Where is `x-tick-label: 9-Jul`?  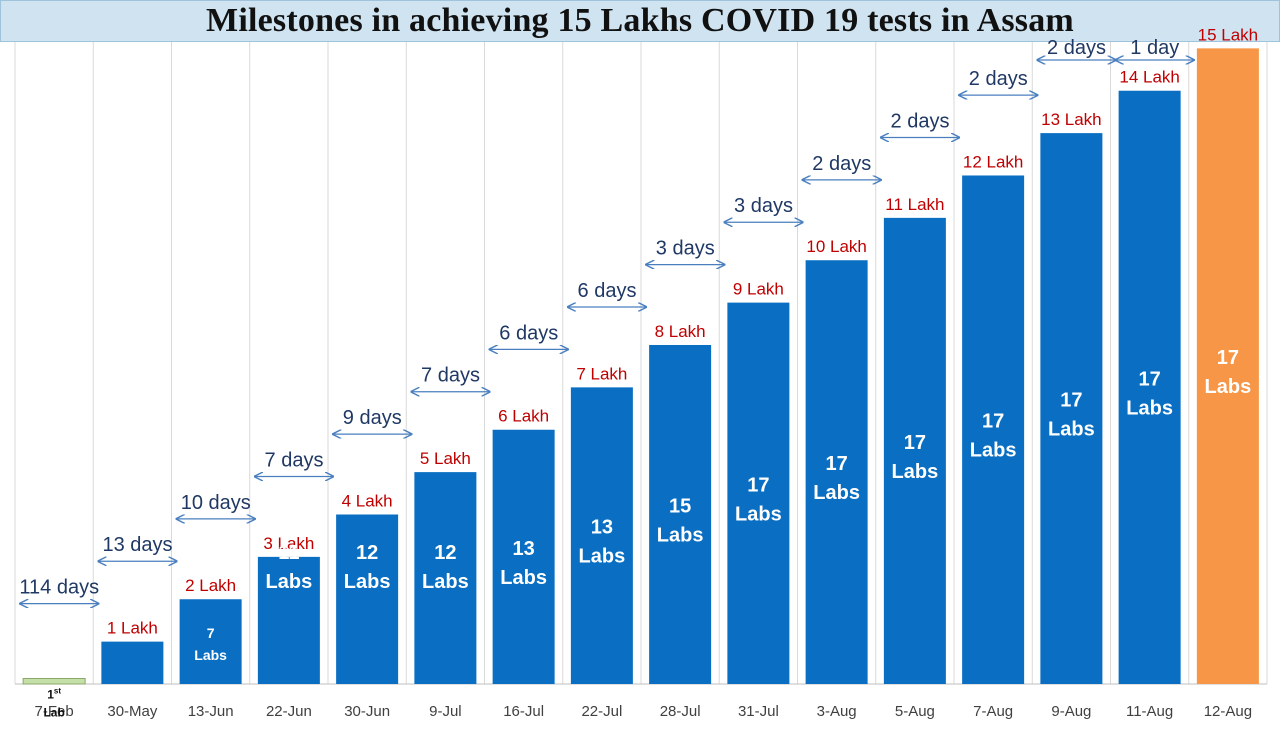
x-tick-label: 9-Jul is located at coordinates (445, 711).